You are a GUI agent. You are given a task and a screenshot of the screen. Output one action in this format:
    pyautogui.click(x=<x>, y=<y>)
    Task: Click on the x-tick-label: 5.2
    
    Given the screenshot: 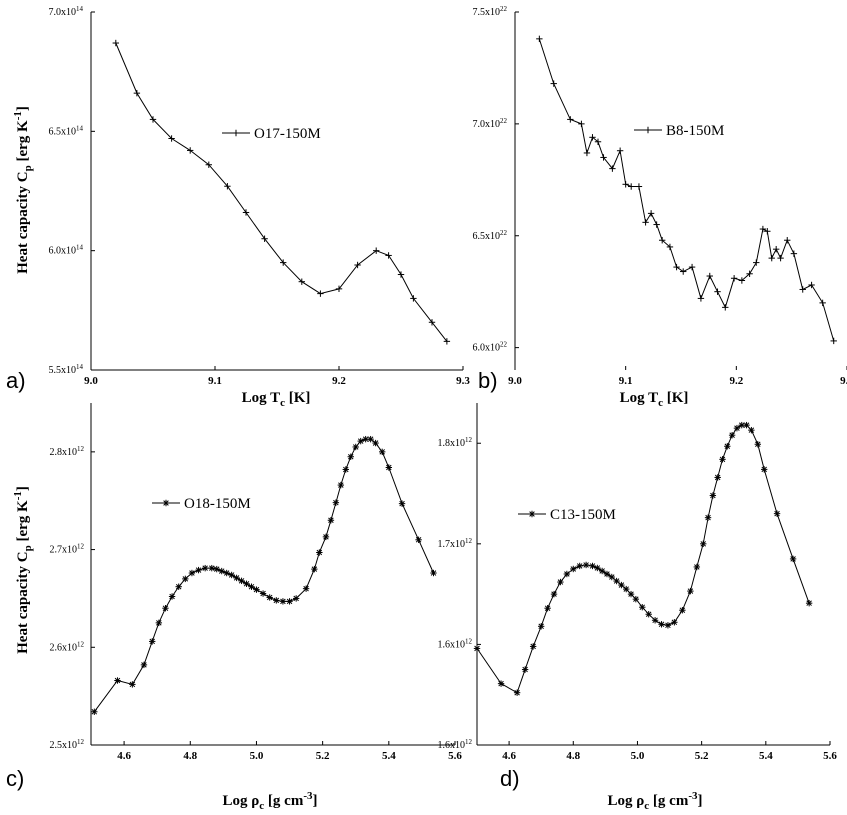 What is the action you would take?
    pyautogui.click(x=323, y=756)
    